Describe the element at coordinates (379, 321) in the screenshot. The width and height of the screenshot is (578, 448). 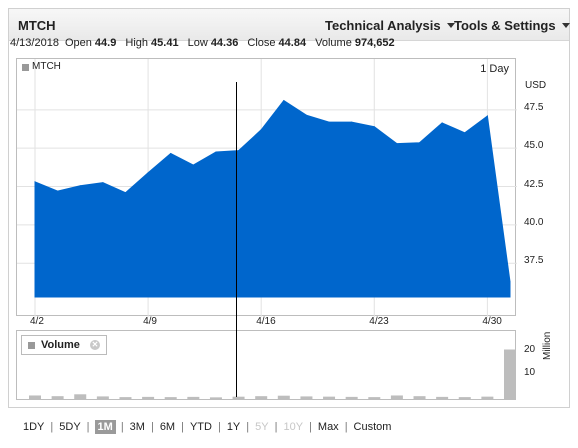
I see `x-tick-label: 4/23` at that location.